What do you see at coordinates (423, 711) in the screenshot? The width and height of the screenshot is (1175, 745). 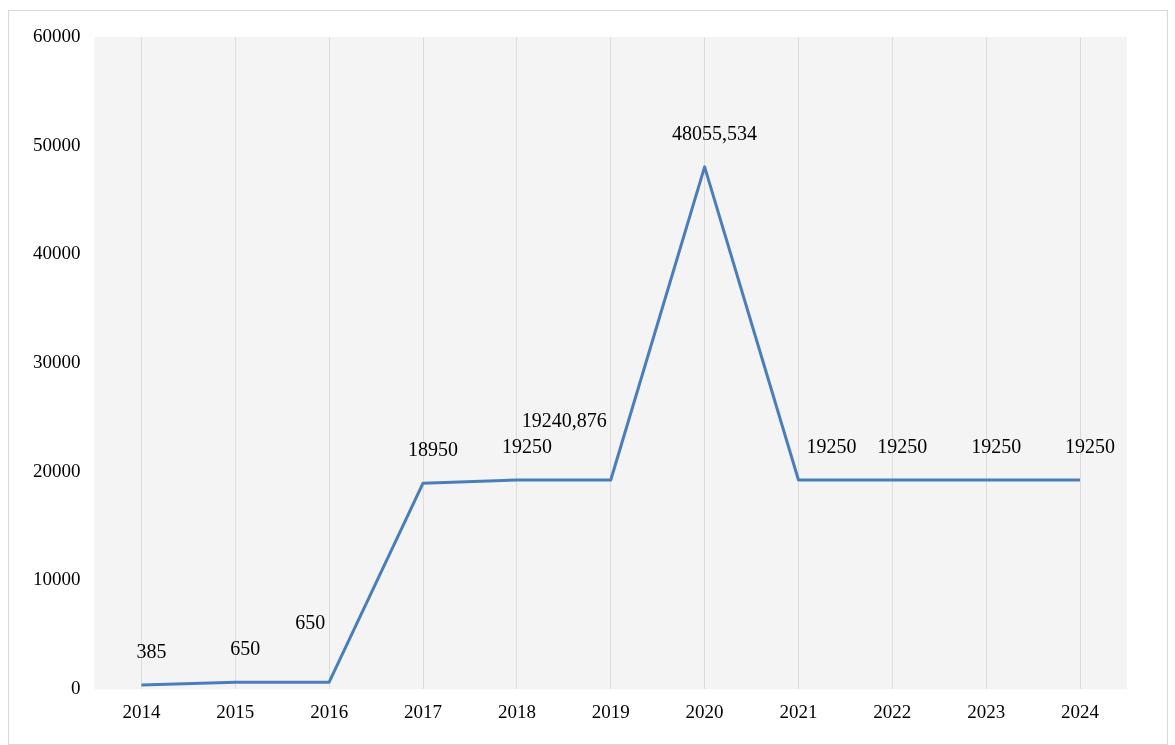 I see `x-tick-label: 2017` at bounding box center [423, 711].